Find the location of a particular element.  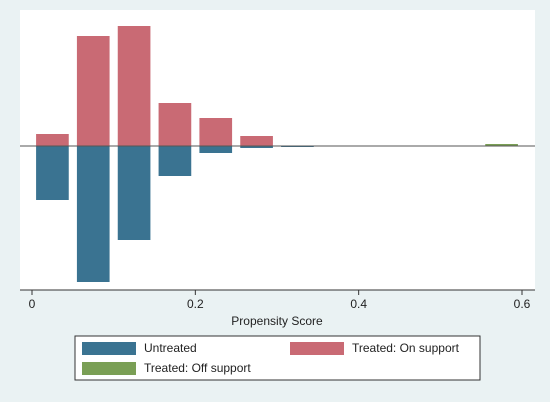

legend is located at coordinates (277, 358).